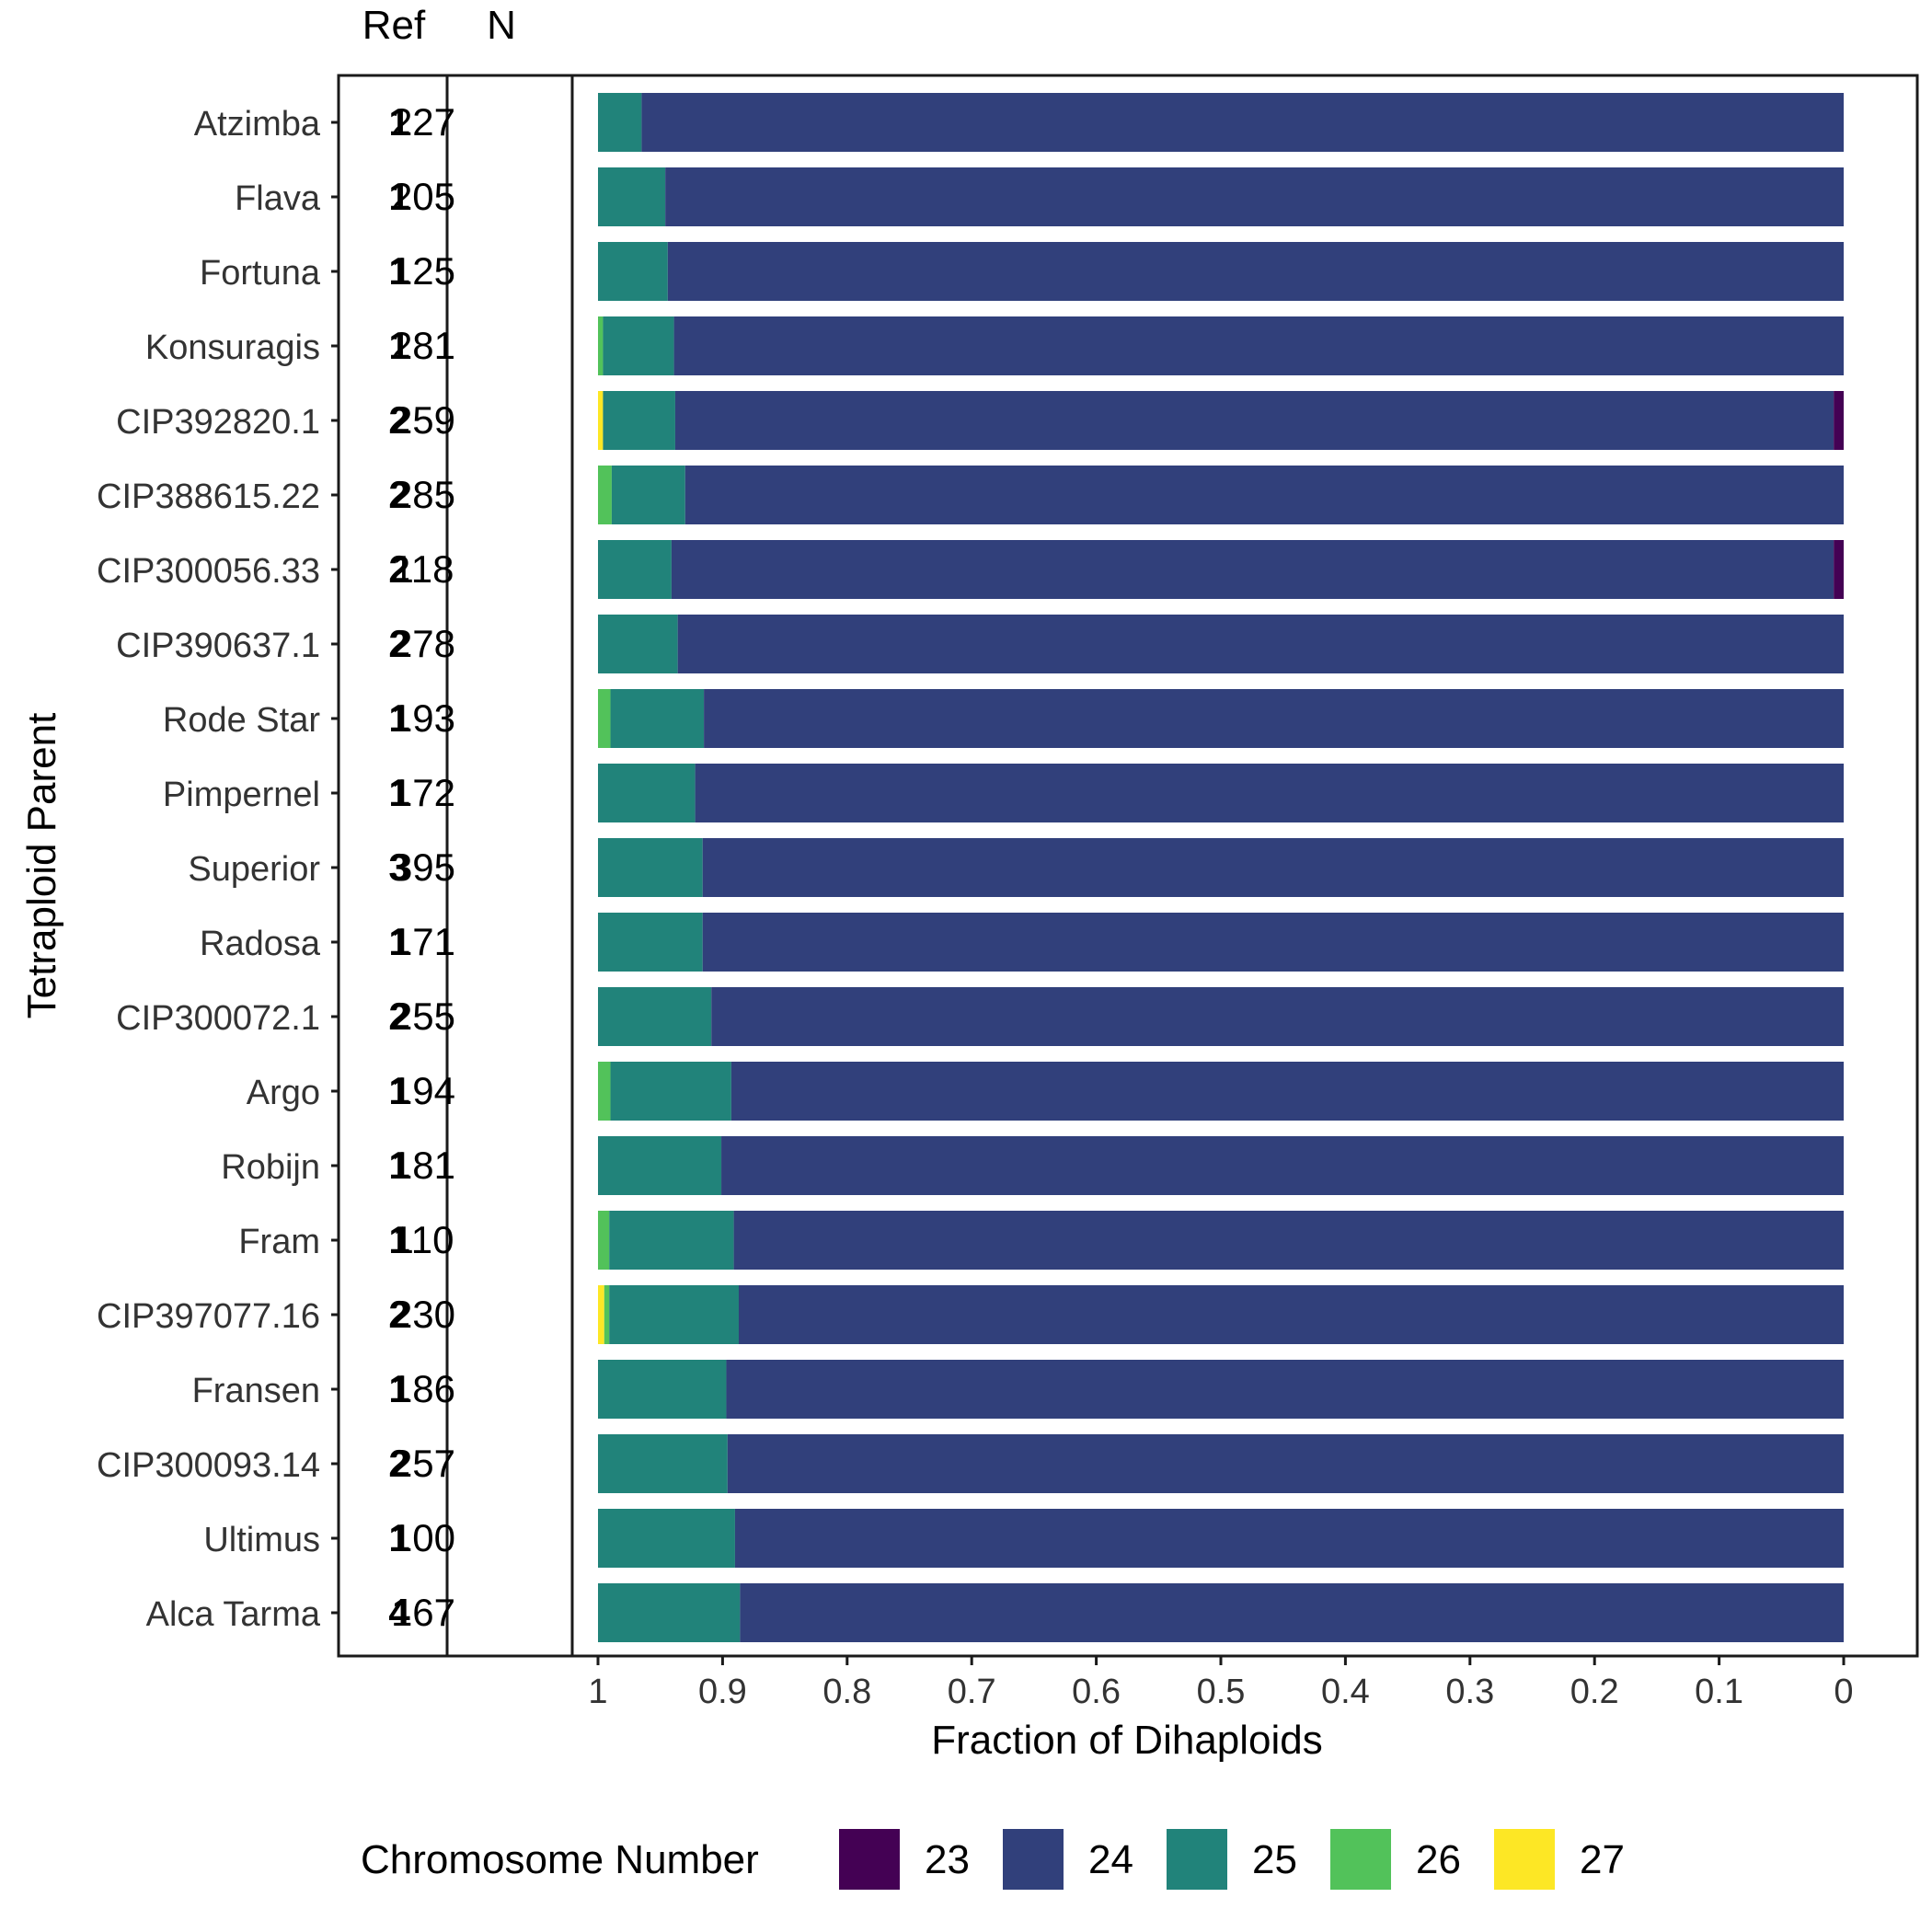 This screenshot has height=1932, width=1932. I want to click on legend-label: 24, so click(1110, 1859).